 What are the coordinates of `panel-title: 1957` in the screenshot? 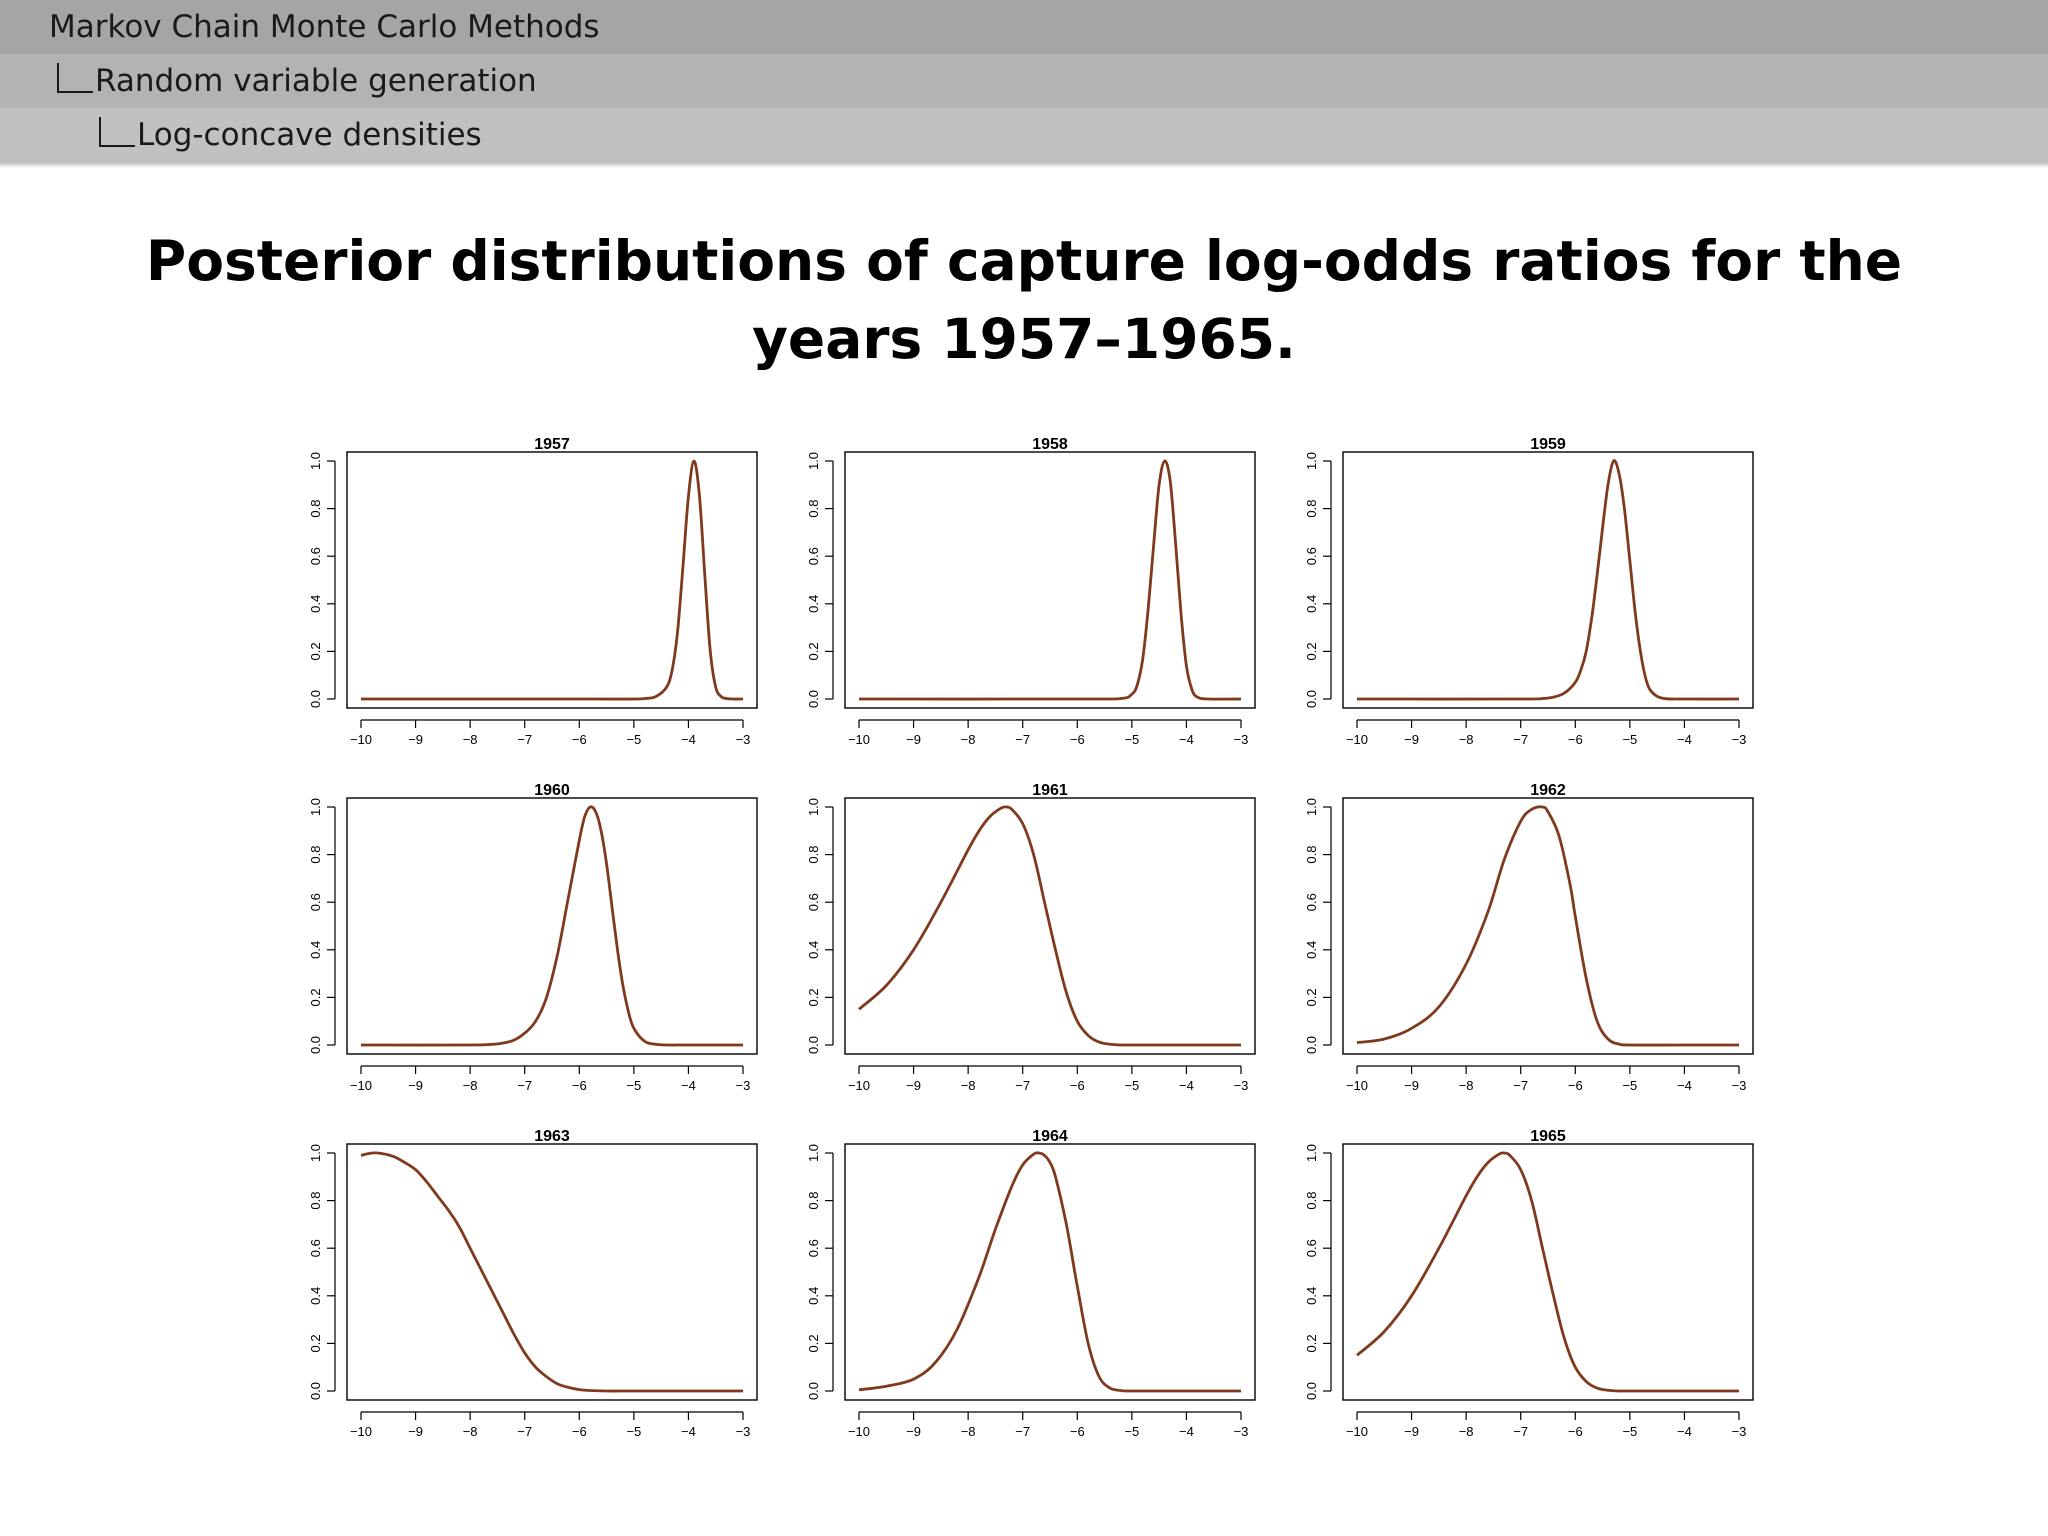 It's located at (552, 444).